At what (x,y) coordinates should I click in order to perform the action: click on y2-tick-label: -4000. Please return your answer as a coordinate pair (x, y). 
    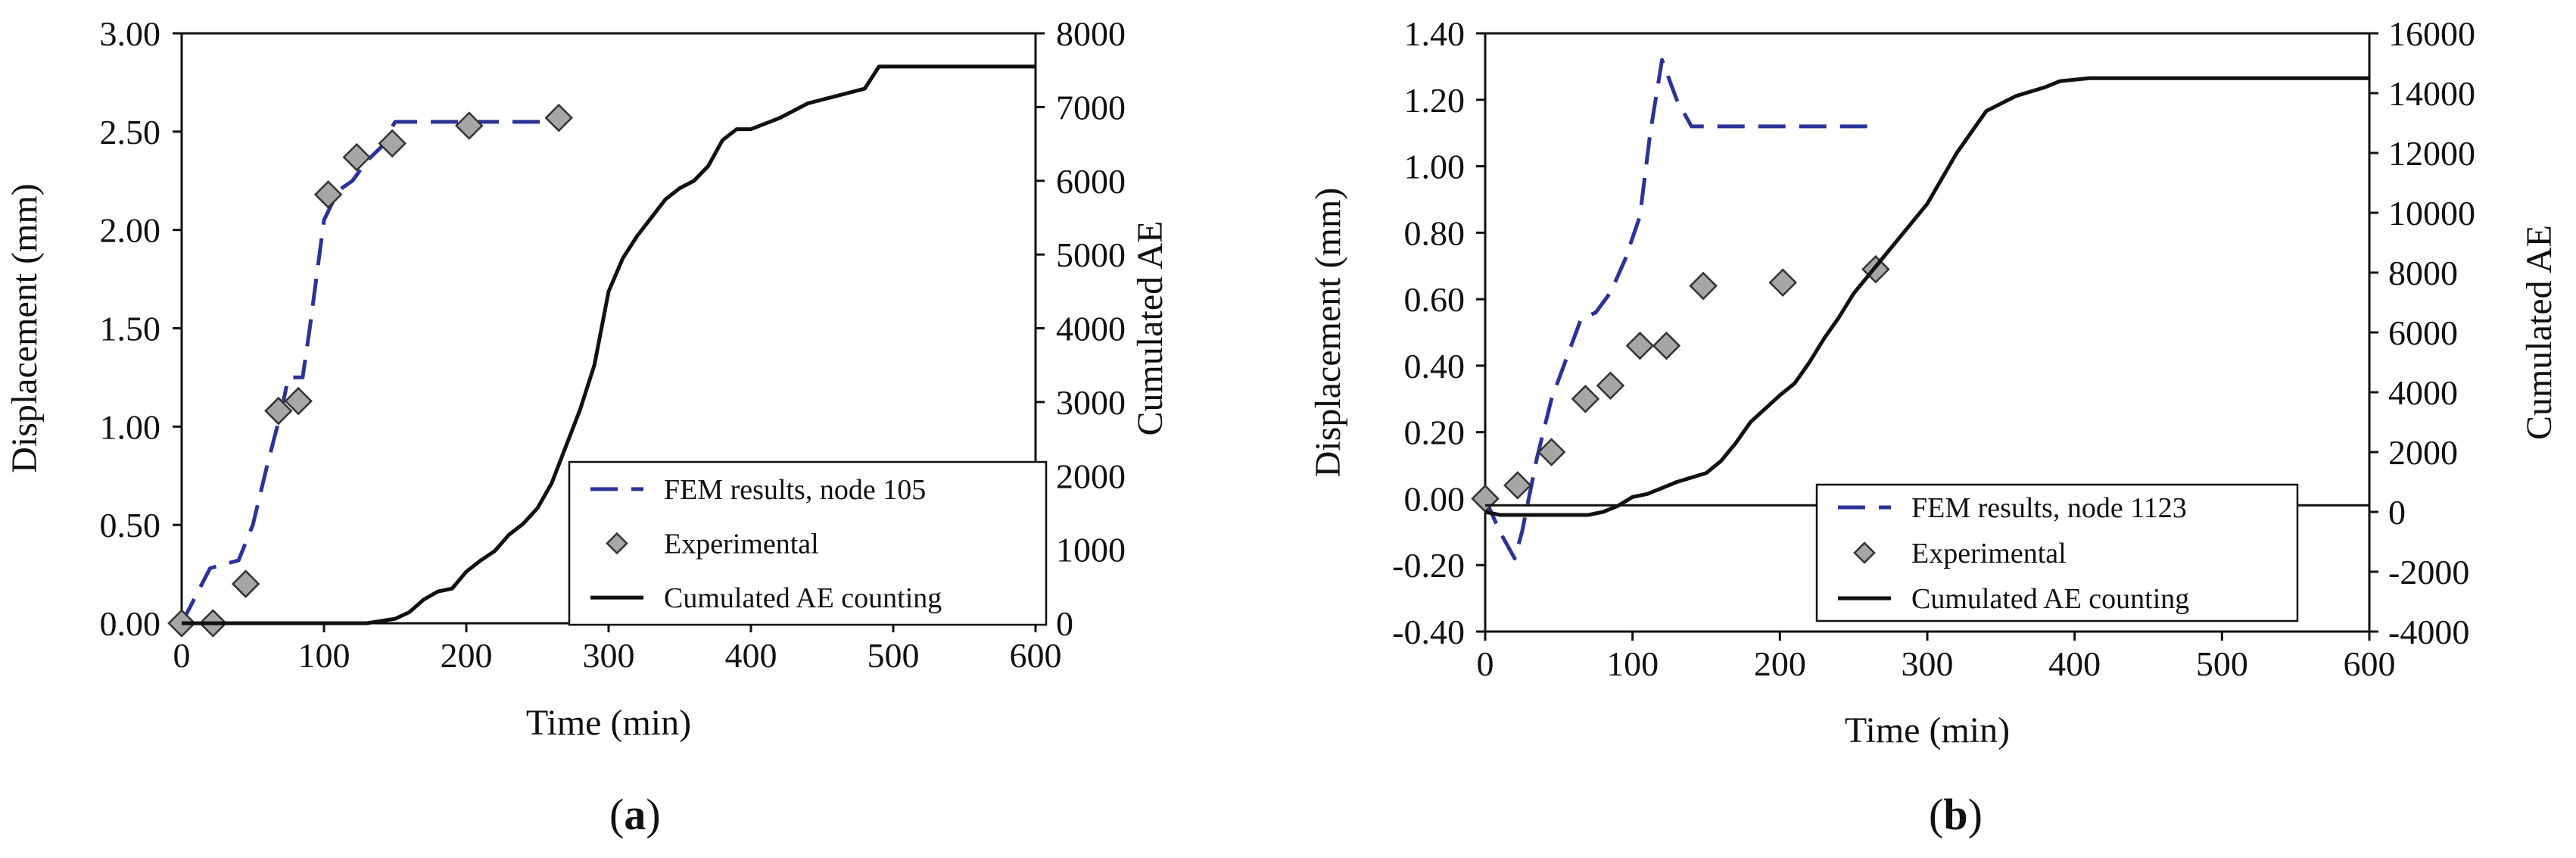
    Looking at the image, I should click on (2428, 632).